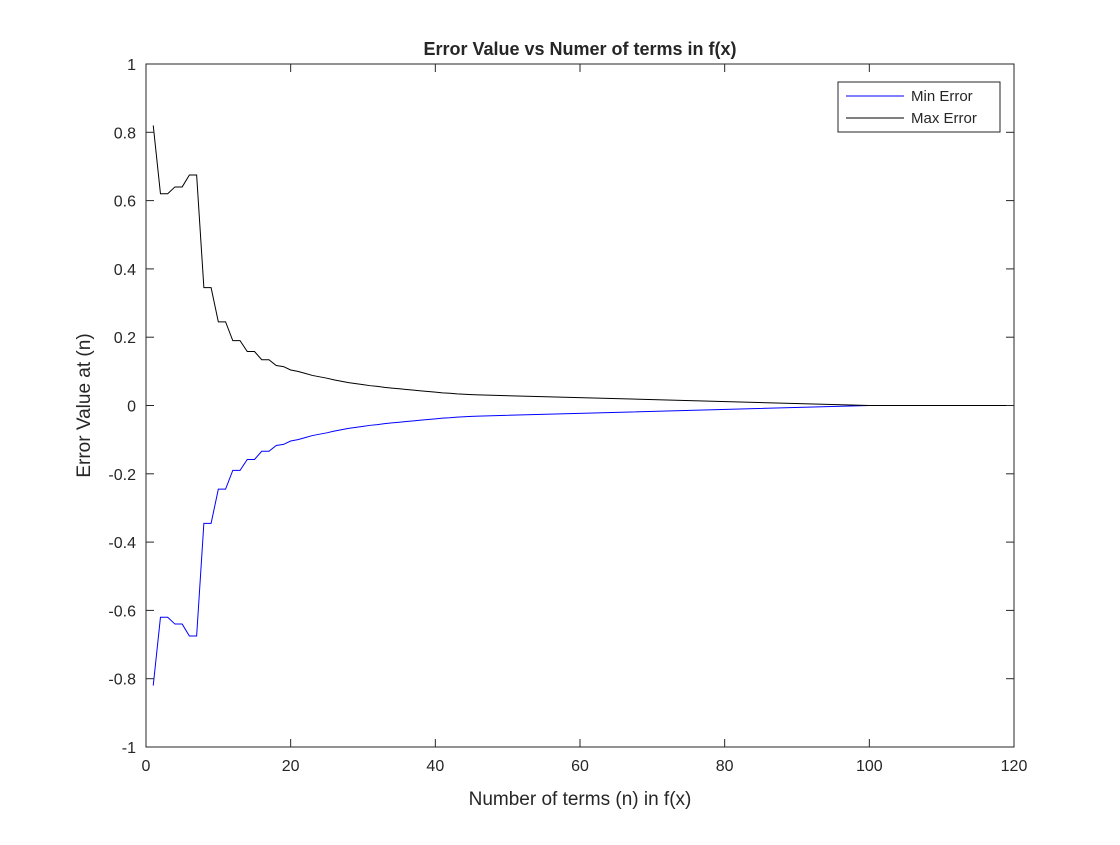 This screenshot has height=845, width=1120. Describe the element at coordinates (129, 748) in the screenshot. I see `y-tick-label: -1` at that location.